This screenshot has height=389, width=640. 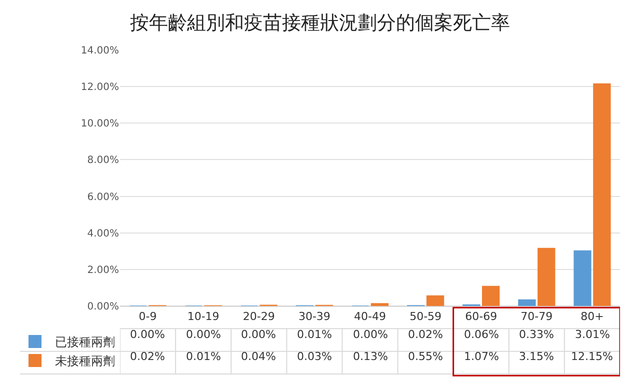 I want to click on y-tick-label: 2.00%, so click(x=103, y=270).